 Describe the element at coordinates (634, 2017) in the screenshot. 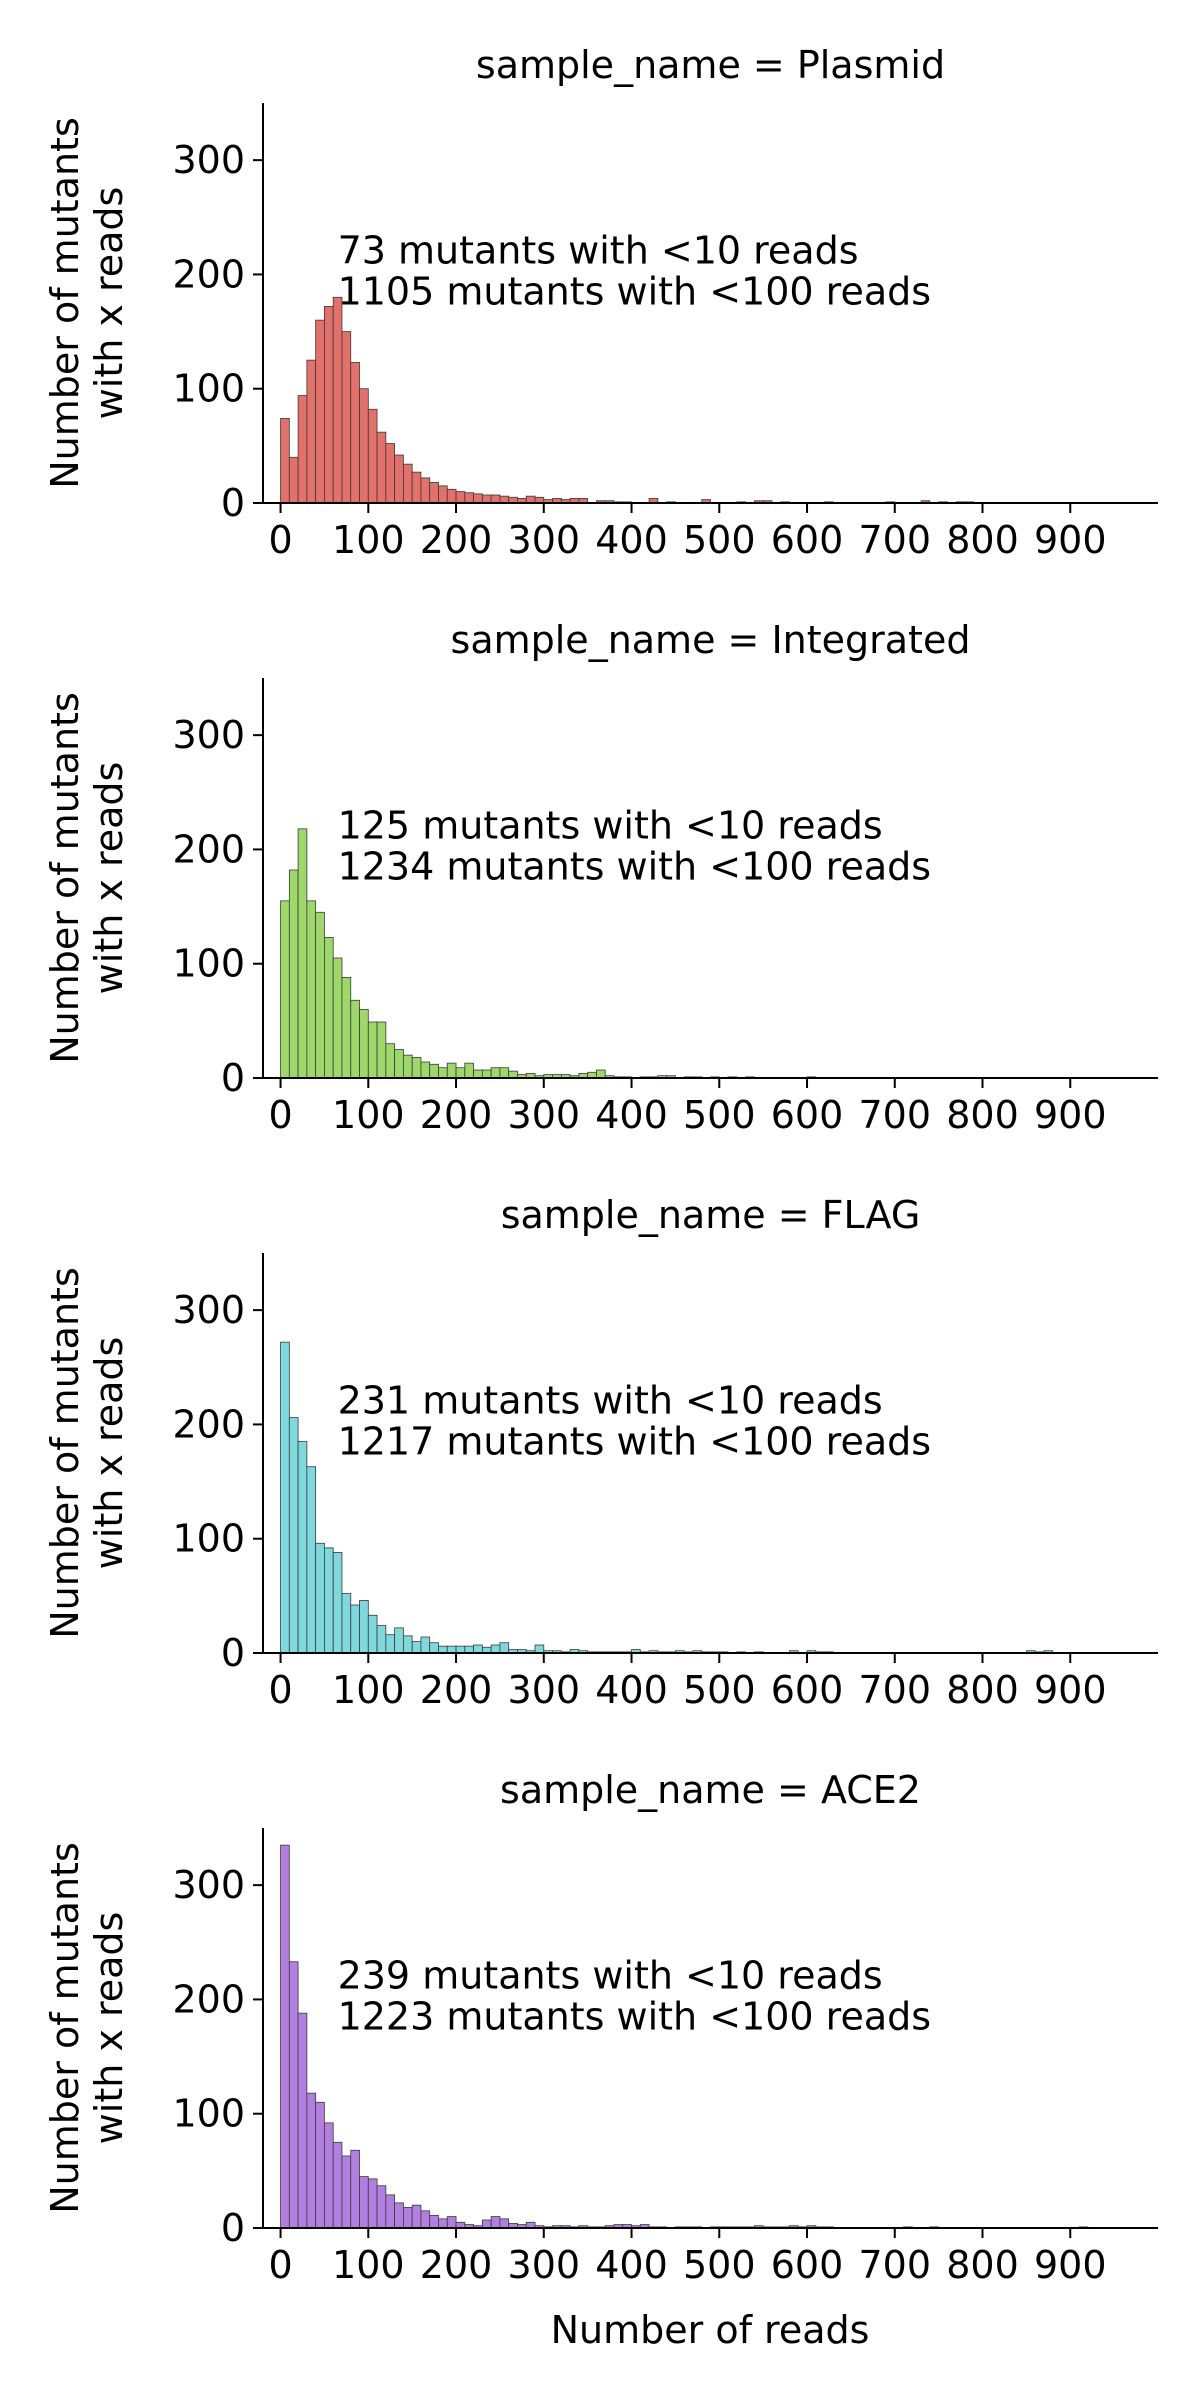

I see `annotation-under-100: 1223 mutants with <100 reads` at that location.